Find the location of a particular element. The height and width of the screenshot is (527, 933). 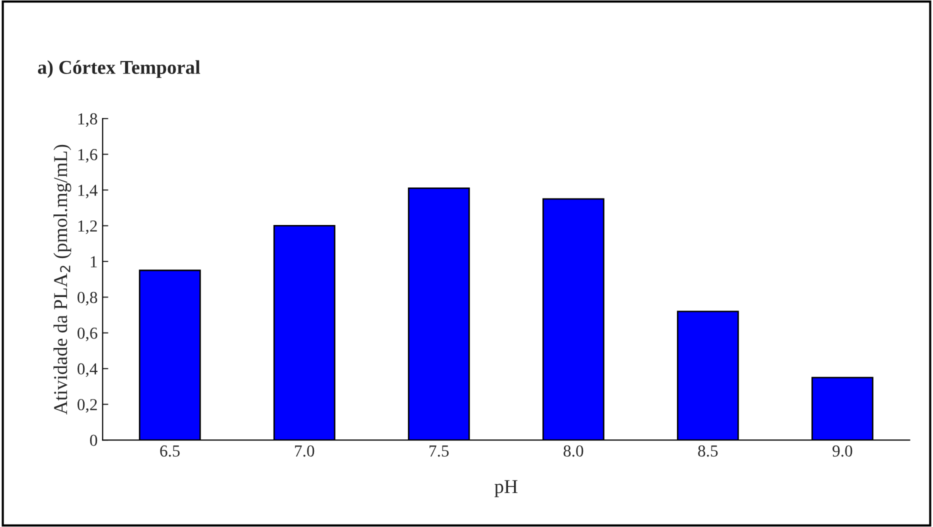

y-tick-label: 0,8 is located at coordinates (88, 299).